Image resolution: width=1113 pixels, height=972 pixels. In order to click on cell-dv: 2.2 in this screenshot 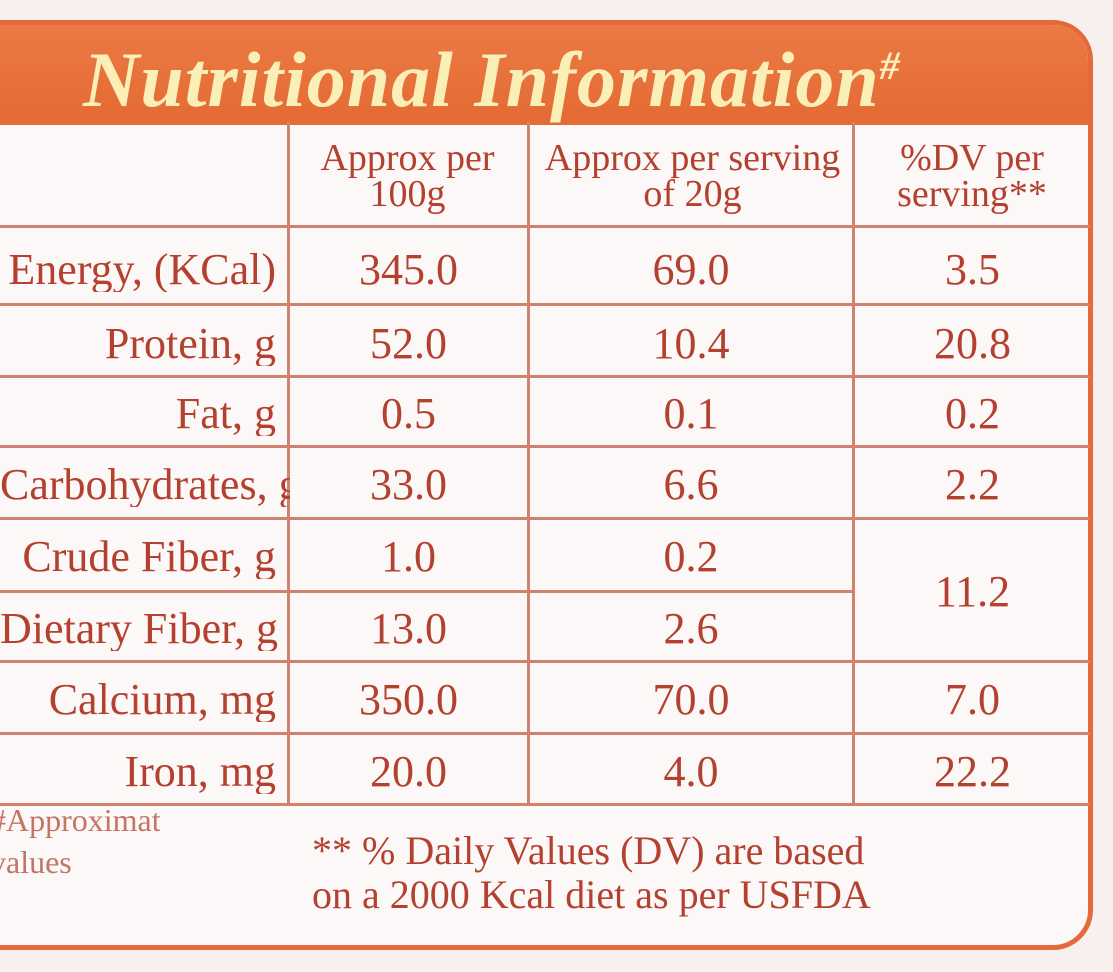, I will do `click(972, 484)`.